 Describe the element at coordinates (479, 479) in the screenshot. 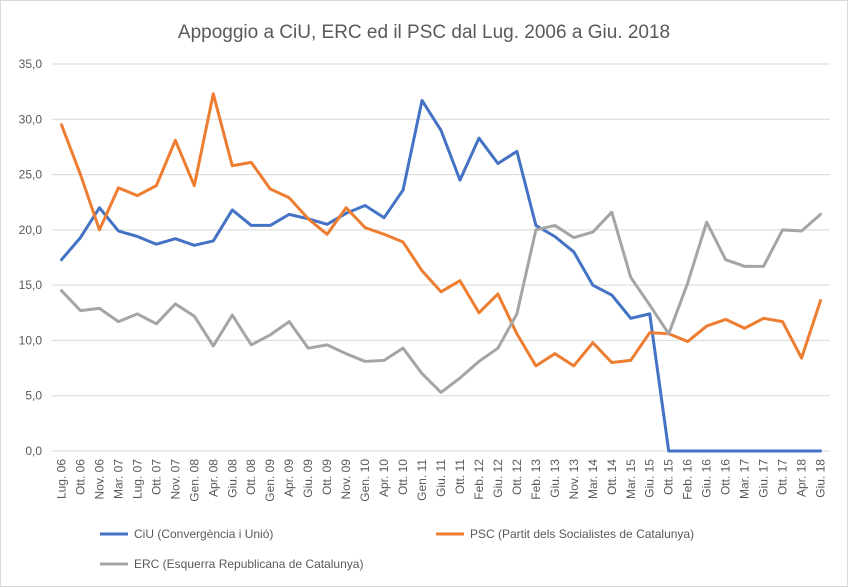

I see `x-tick-label: Feb. 12` at that location.